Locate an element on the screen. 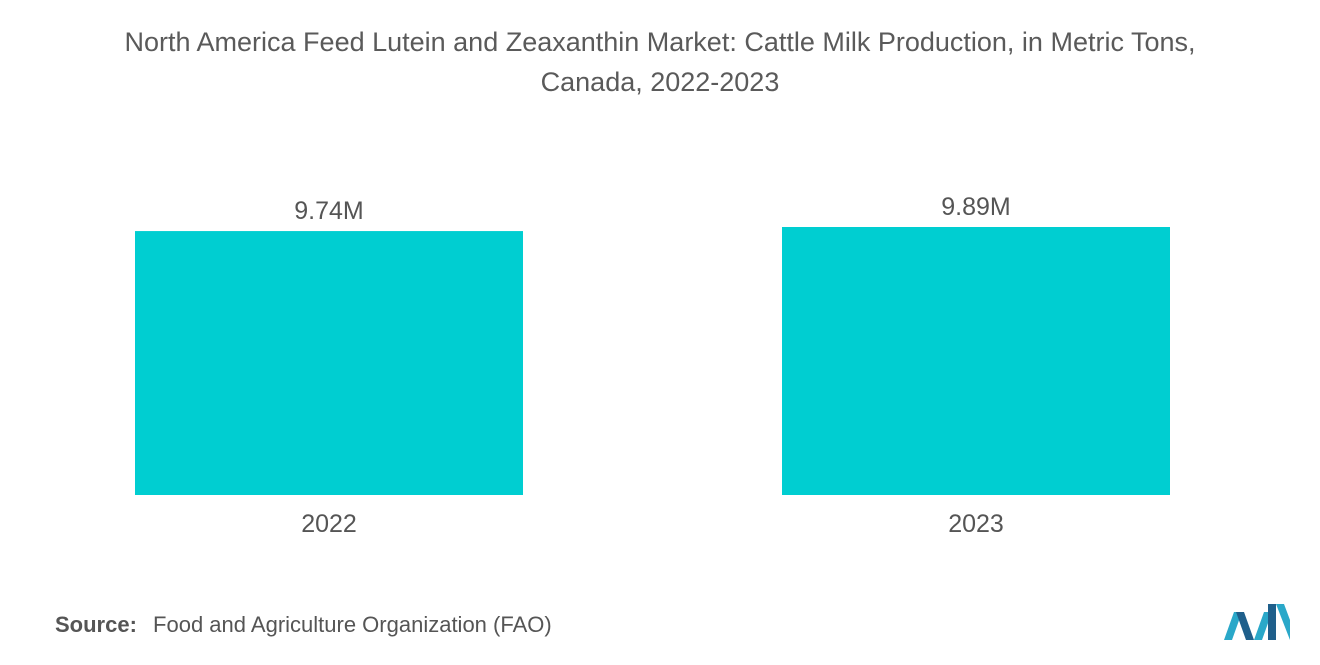 This screenshot has width=1320, height=665. bar-2023 is located at coordinates (976, 361).